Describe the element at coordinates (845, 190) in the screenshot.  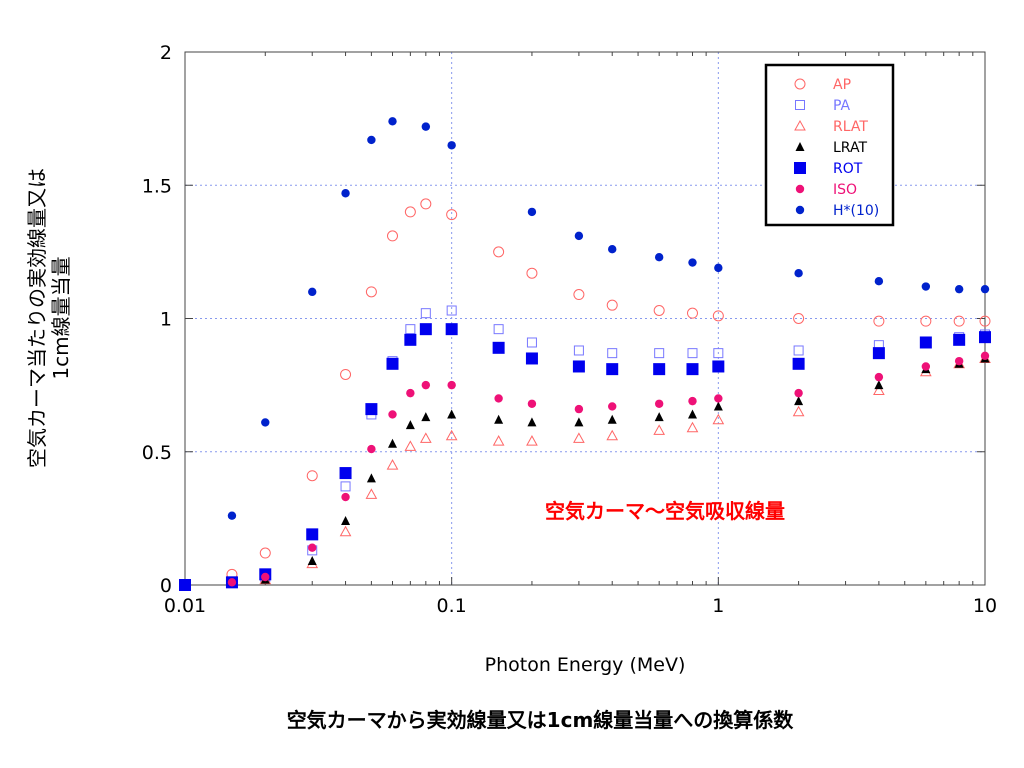
I see `legend-label: ISO` at that location.